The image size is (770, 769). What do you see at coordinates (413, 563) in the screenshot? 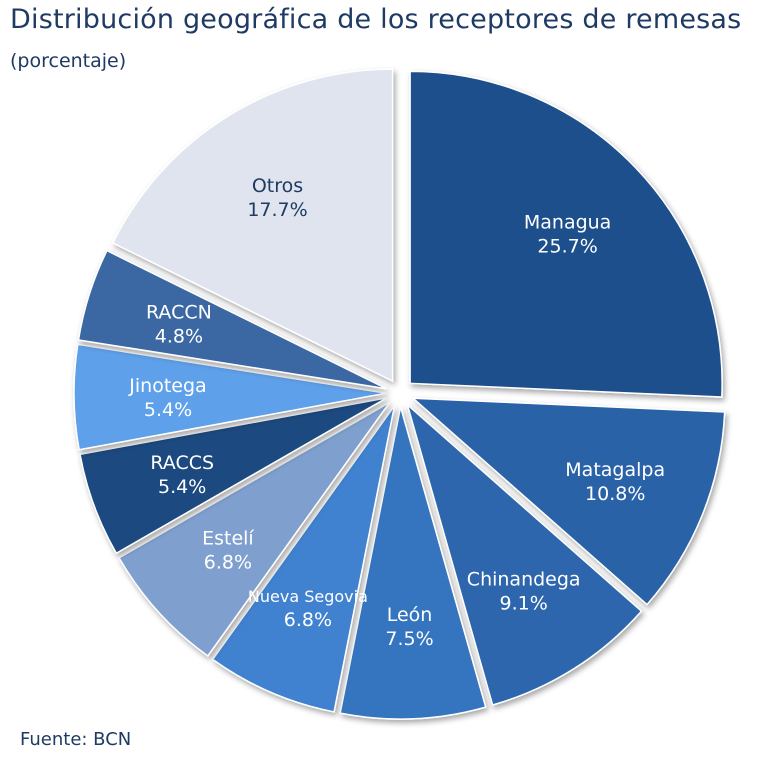
I see `pie-slice-leon` at bounding box center [413, 563].